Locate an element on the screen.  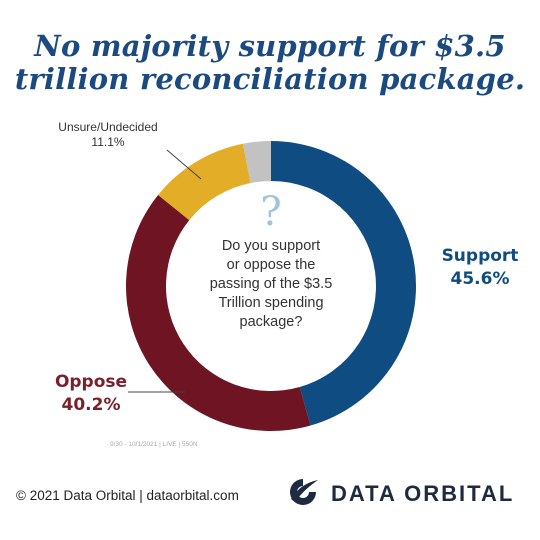
center-question-line: or oppose the is located at coordinates (271, 265).